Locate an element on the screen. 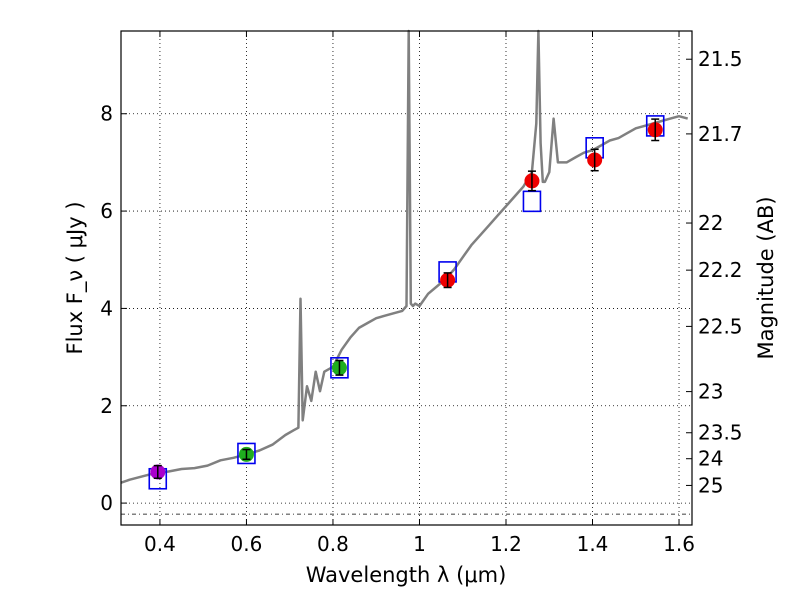  y-tick-label: 2 is located at coordinates (106, 406).